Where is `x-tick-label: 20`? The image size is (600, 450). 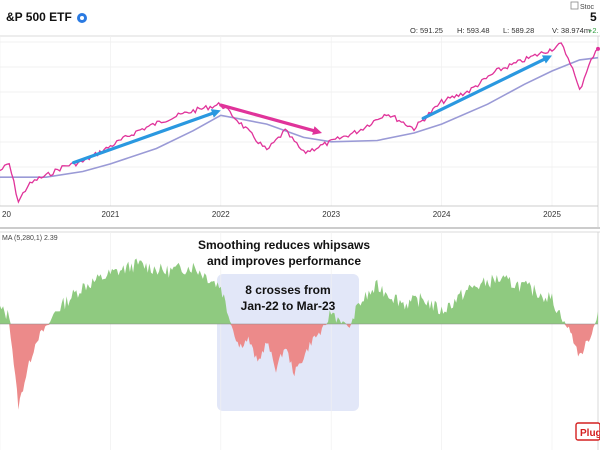 x-tick-label: 20 is located at coordinates (6, 214).